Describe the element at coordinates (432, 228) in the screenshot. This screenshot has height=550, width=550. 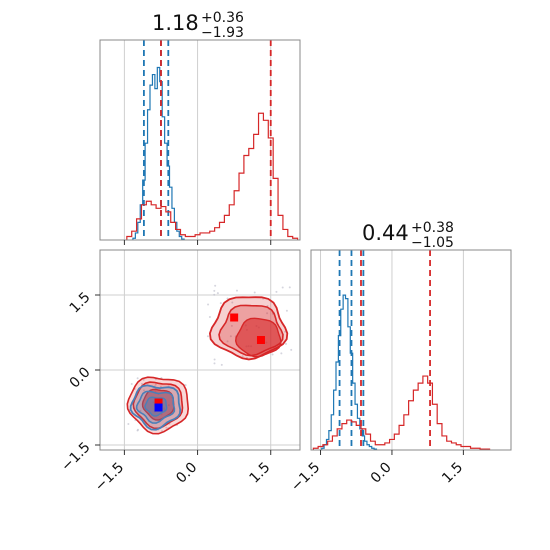
I see `title-param2-plus: +0.38` at that location.